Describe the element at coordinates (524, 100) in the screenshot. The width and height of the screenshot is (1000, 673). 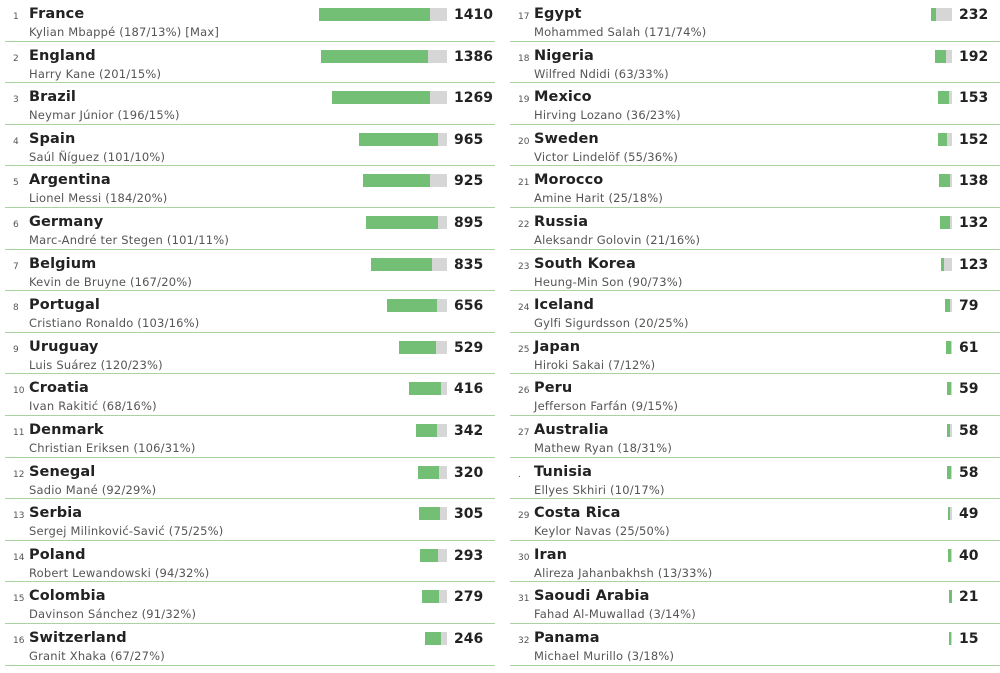
I see `rank-label: 19` at that location.